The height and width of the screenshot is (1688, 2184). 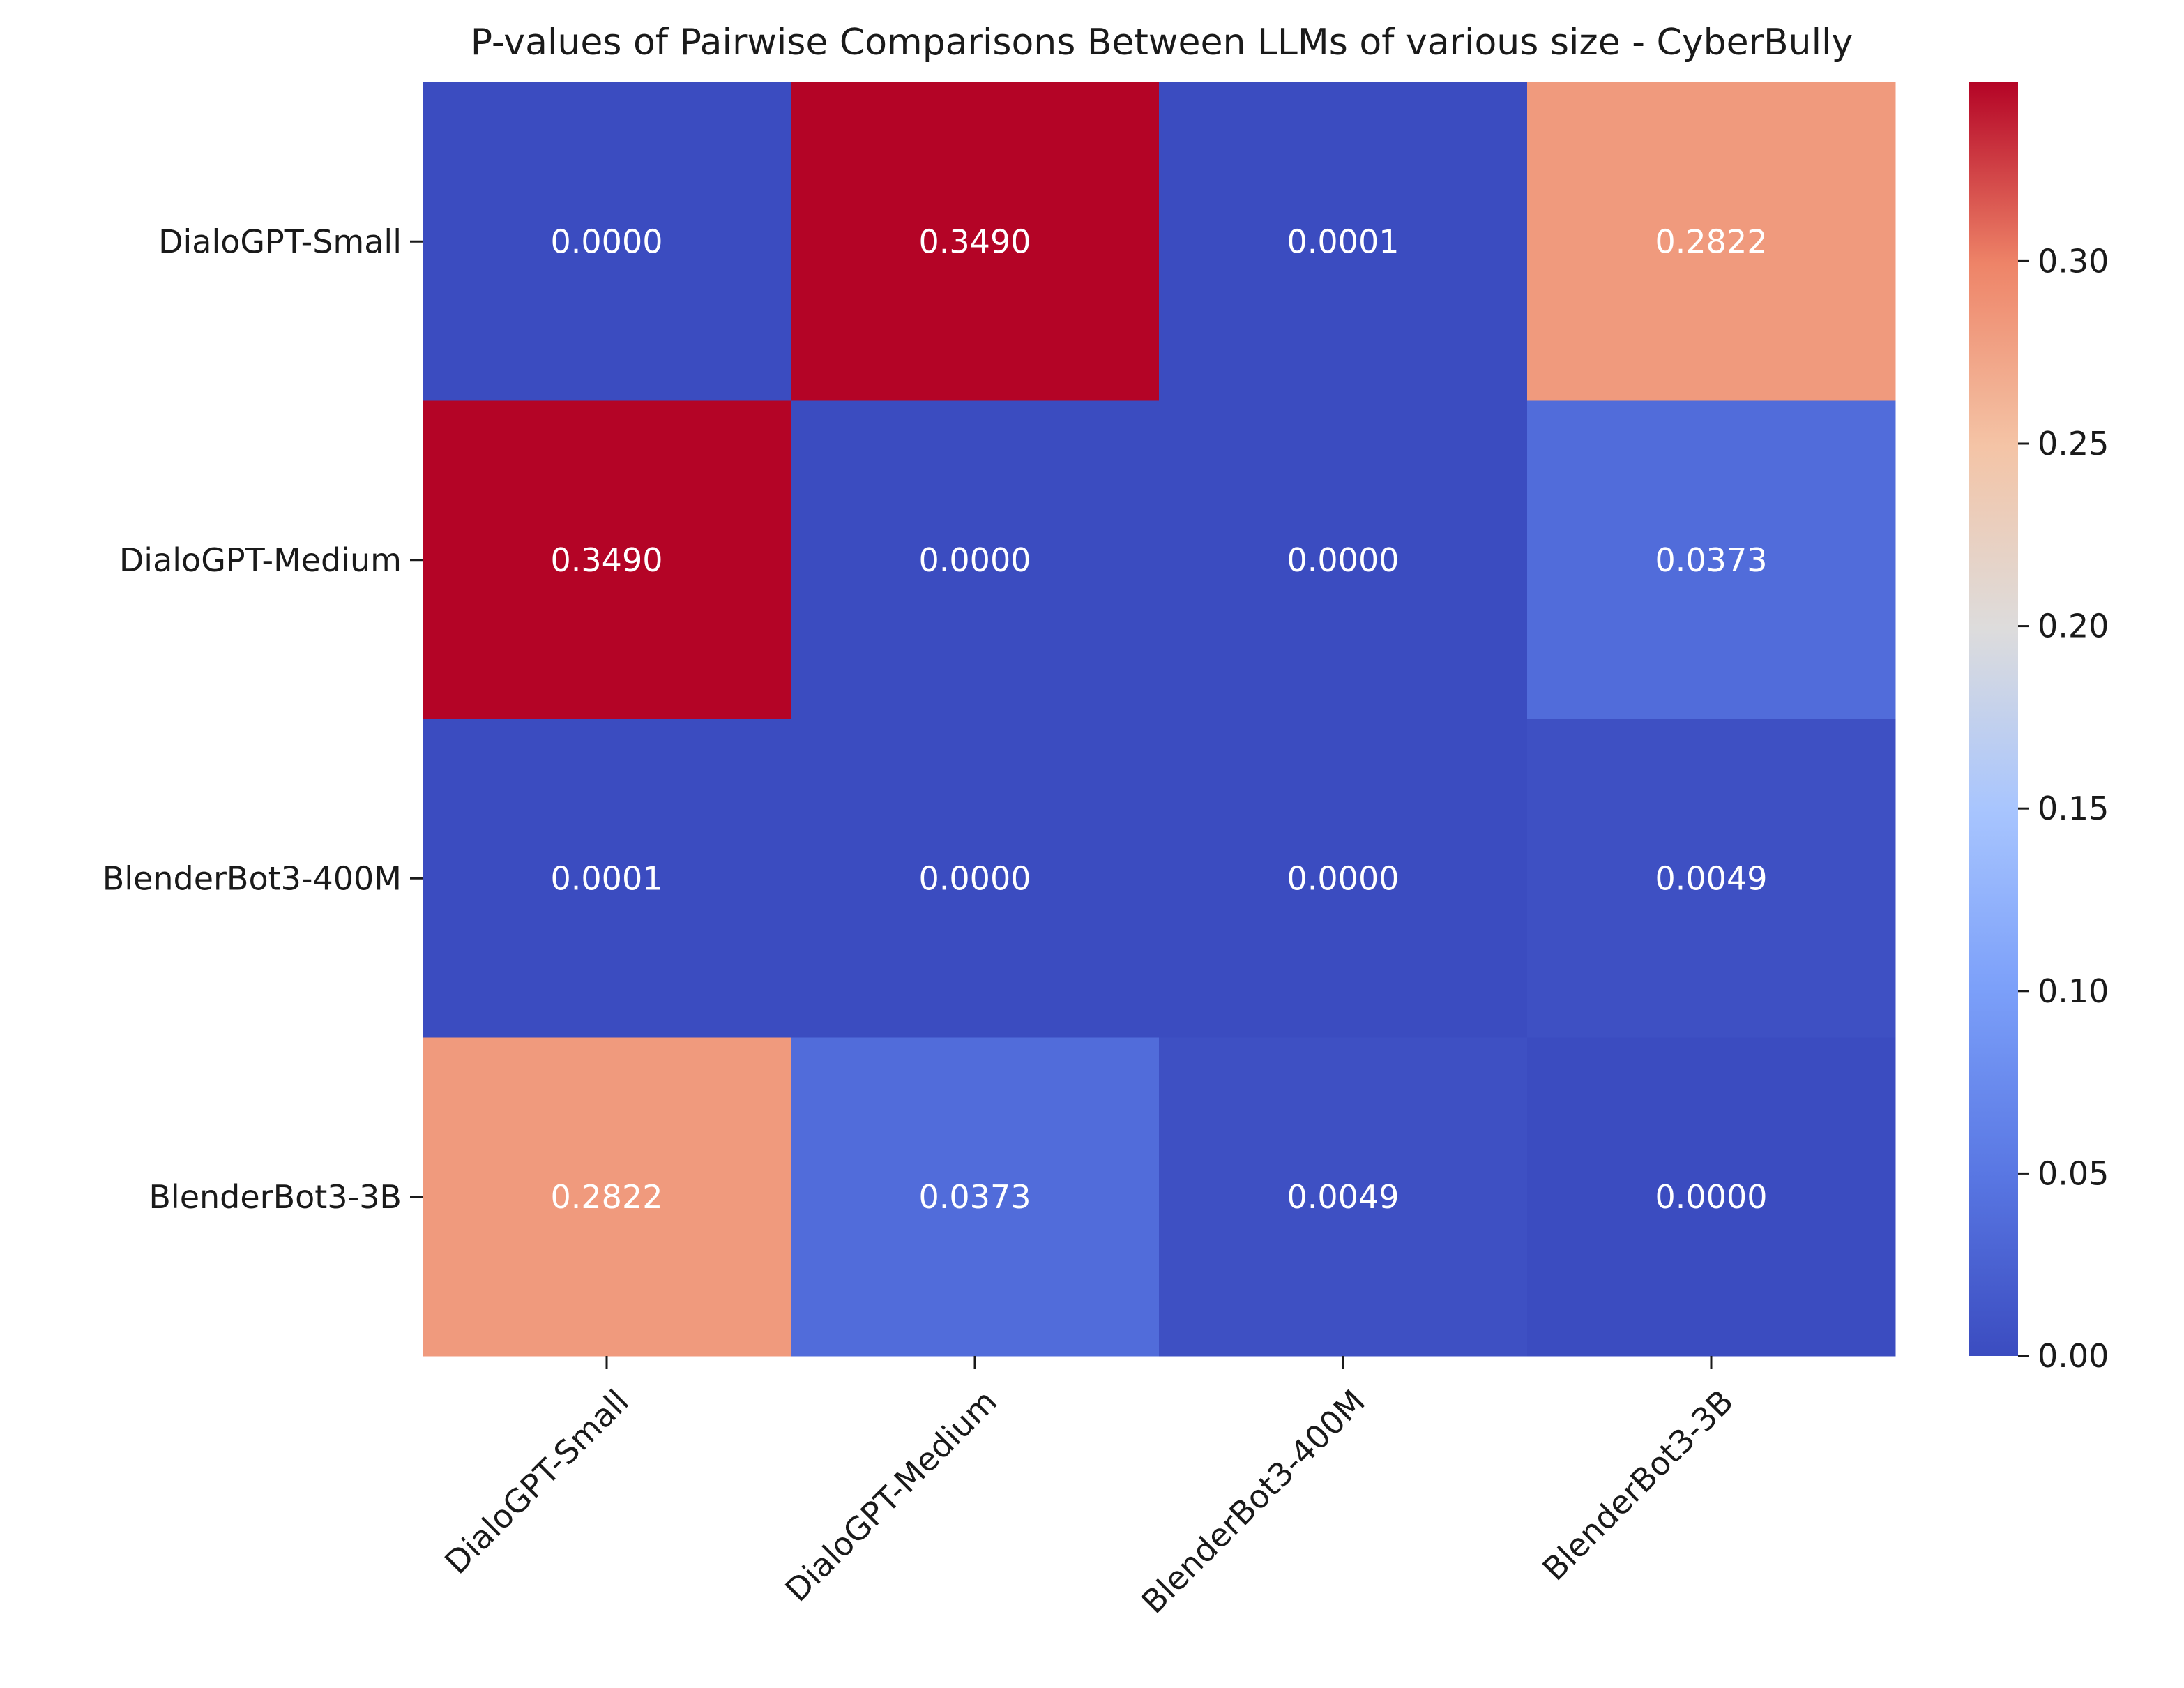 I want to click on cell-annotation-r1-c3: 0.0373, so click(x=1711, y=560).